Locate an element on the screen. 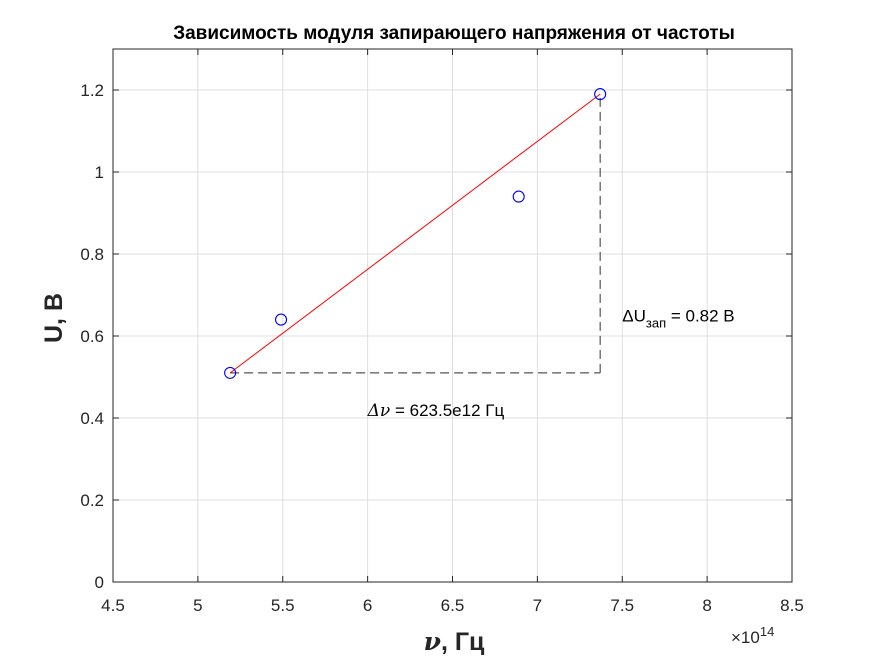 The height and width of the screenshot is (656, 875). x-tick-label: 8.5 is located at coordinates (792, 605).